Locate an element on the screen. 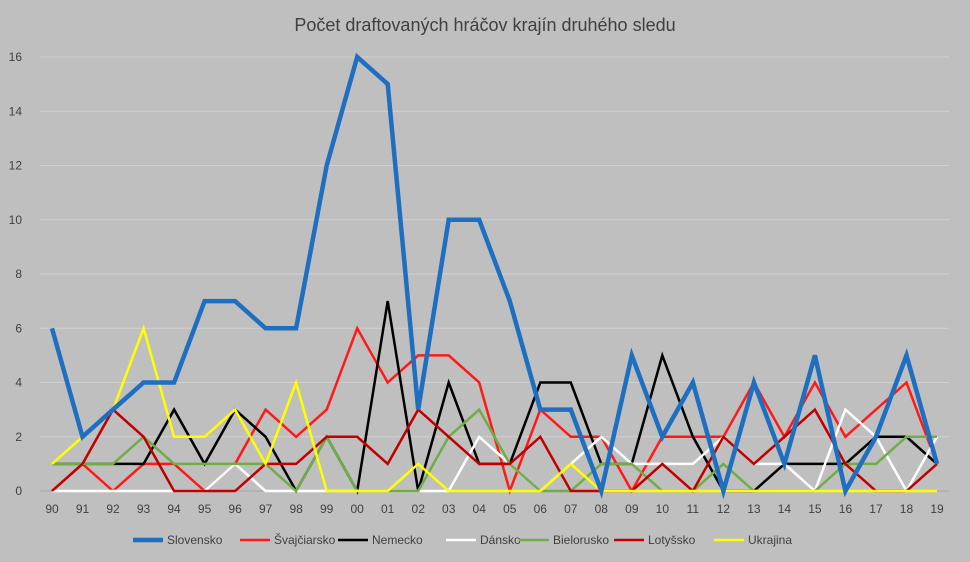 The image size is (970, 562). y-tick-label: 6 is located at coordinates (18, 328).